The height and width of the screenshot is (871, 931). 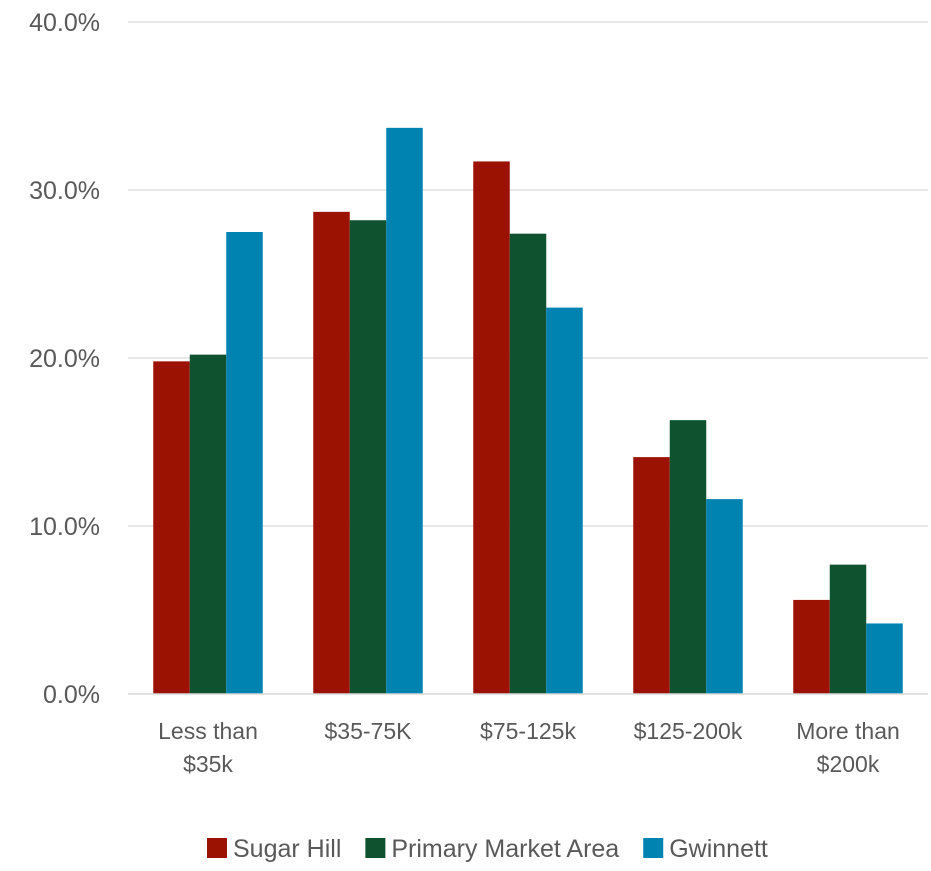 I want to click on x-tick-label: More than, so click(x=848, y=731).